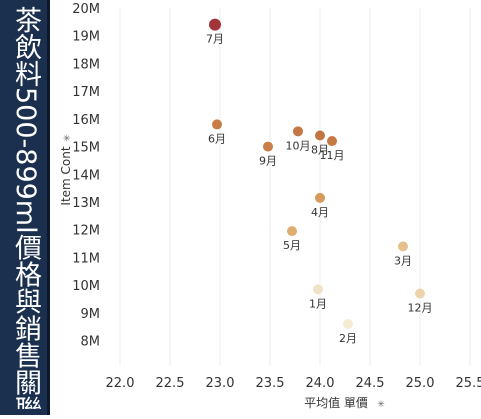 The width and height of the screenshot is (481, 419). What do you see at coordinates (215, 39) in the screenshot?
I see `point-label: 7月` at bounding box center [215, 39].